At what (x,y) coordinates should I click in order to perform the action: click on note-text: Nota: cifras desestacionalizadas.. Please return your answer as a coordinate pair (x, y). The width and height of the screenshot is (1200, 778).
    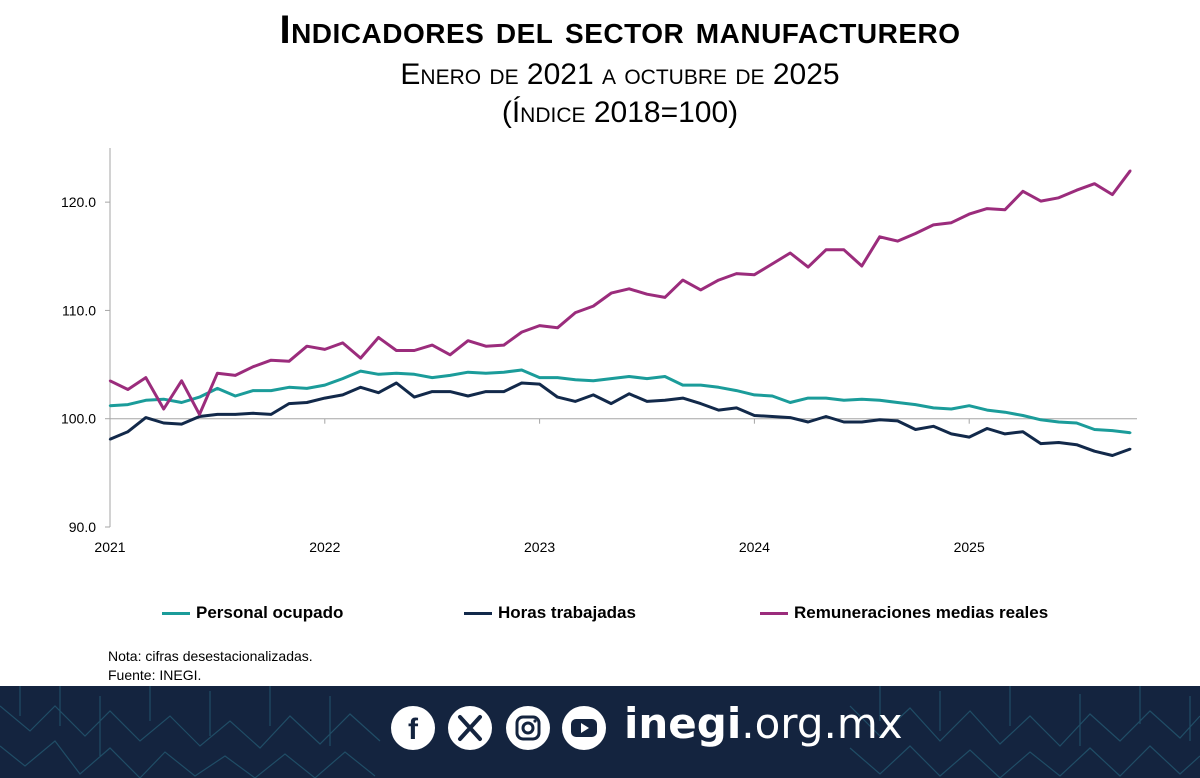
    Looking at the image, I should click on (210, 656).